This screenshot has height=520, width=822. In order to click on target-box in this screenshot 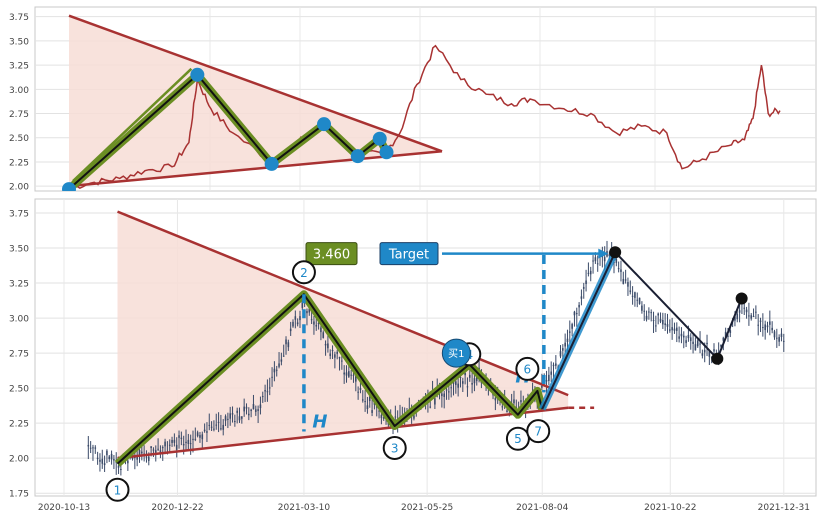, I will do `click(409, 254)`.